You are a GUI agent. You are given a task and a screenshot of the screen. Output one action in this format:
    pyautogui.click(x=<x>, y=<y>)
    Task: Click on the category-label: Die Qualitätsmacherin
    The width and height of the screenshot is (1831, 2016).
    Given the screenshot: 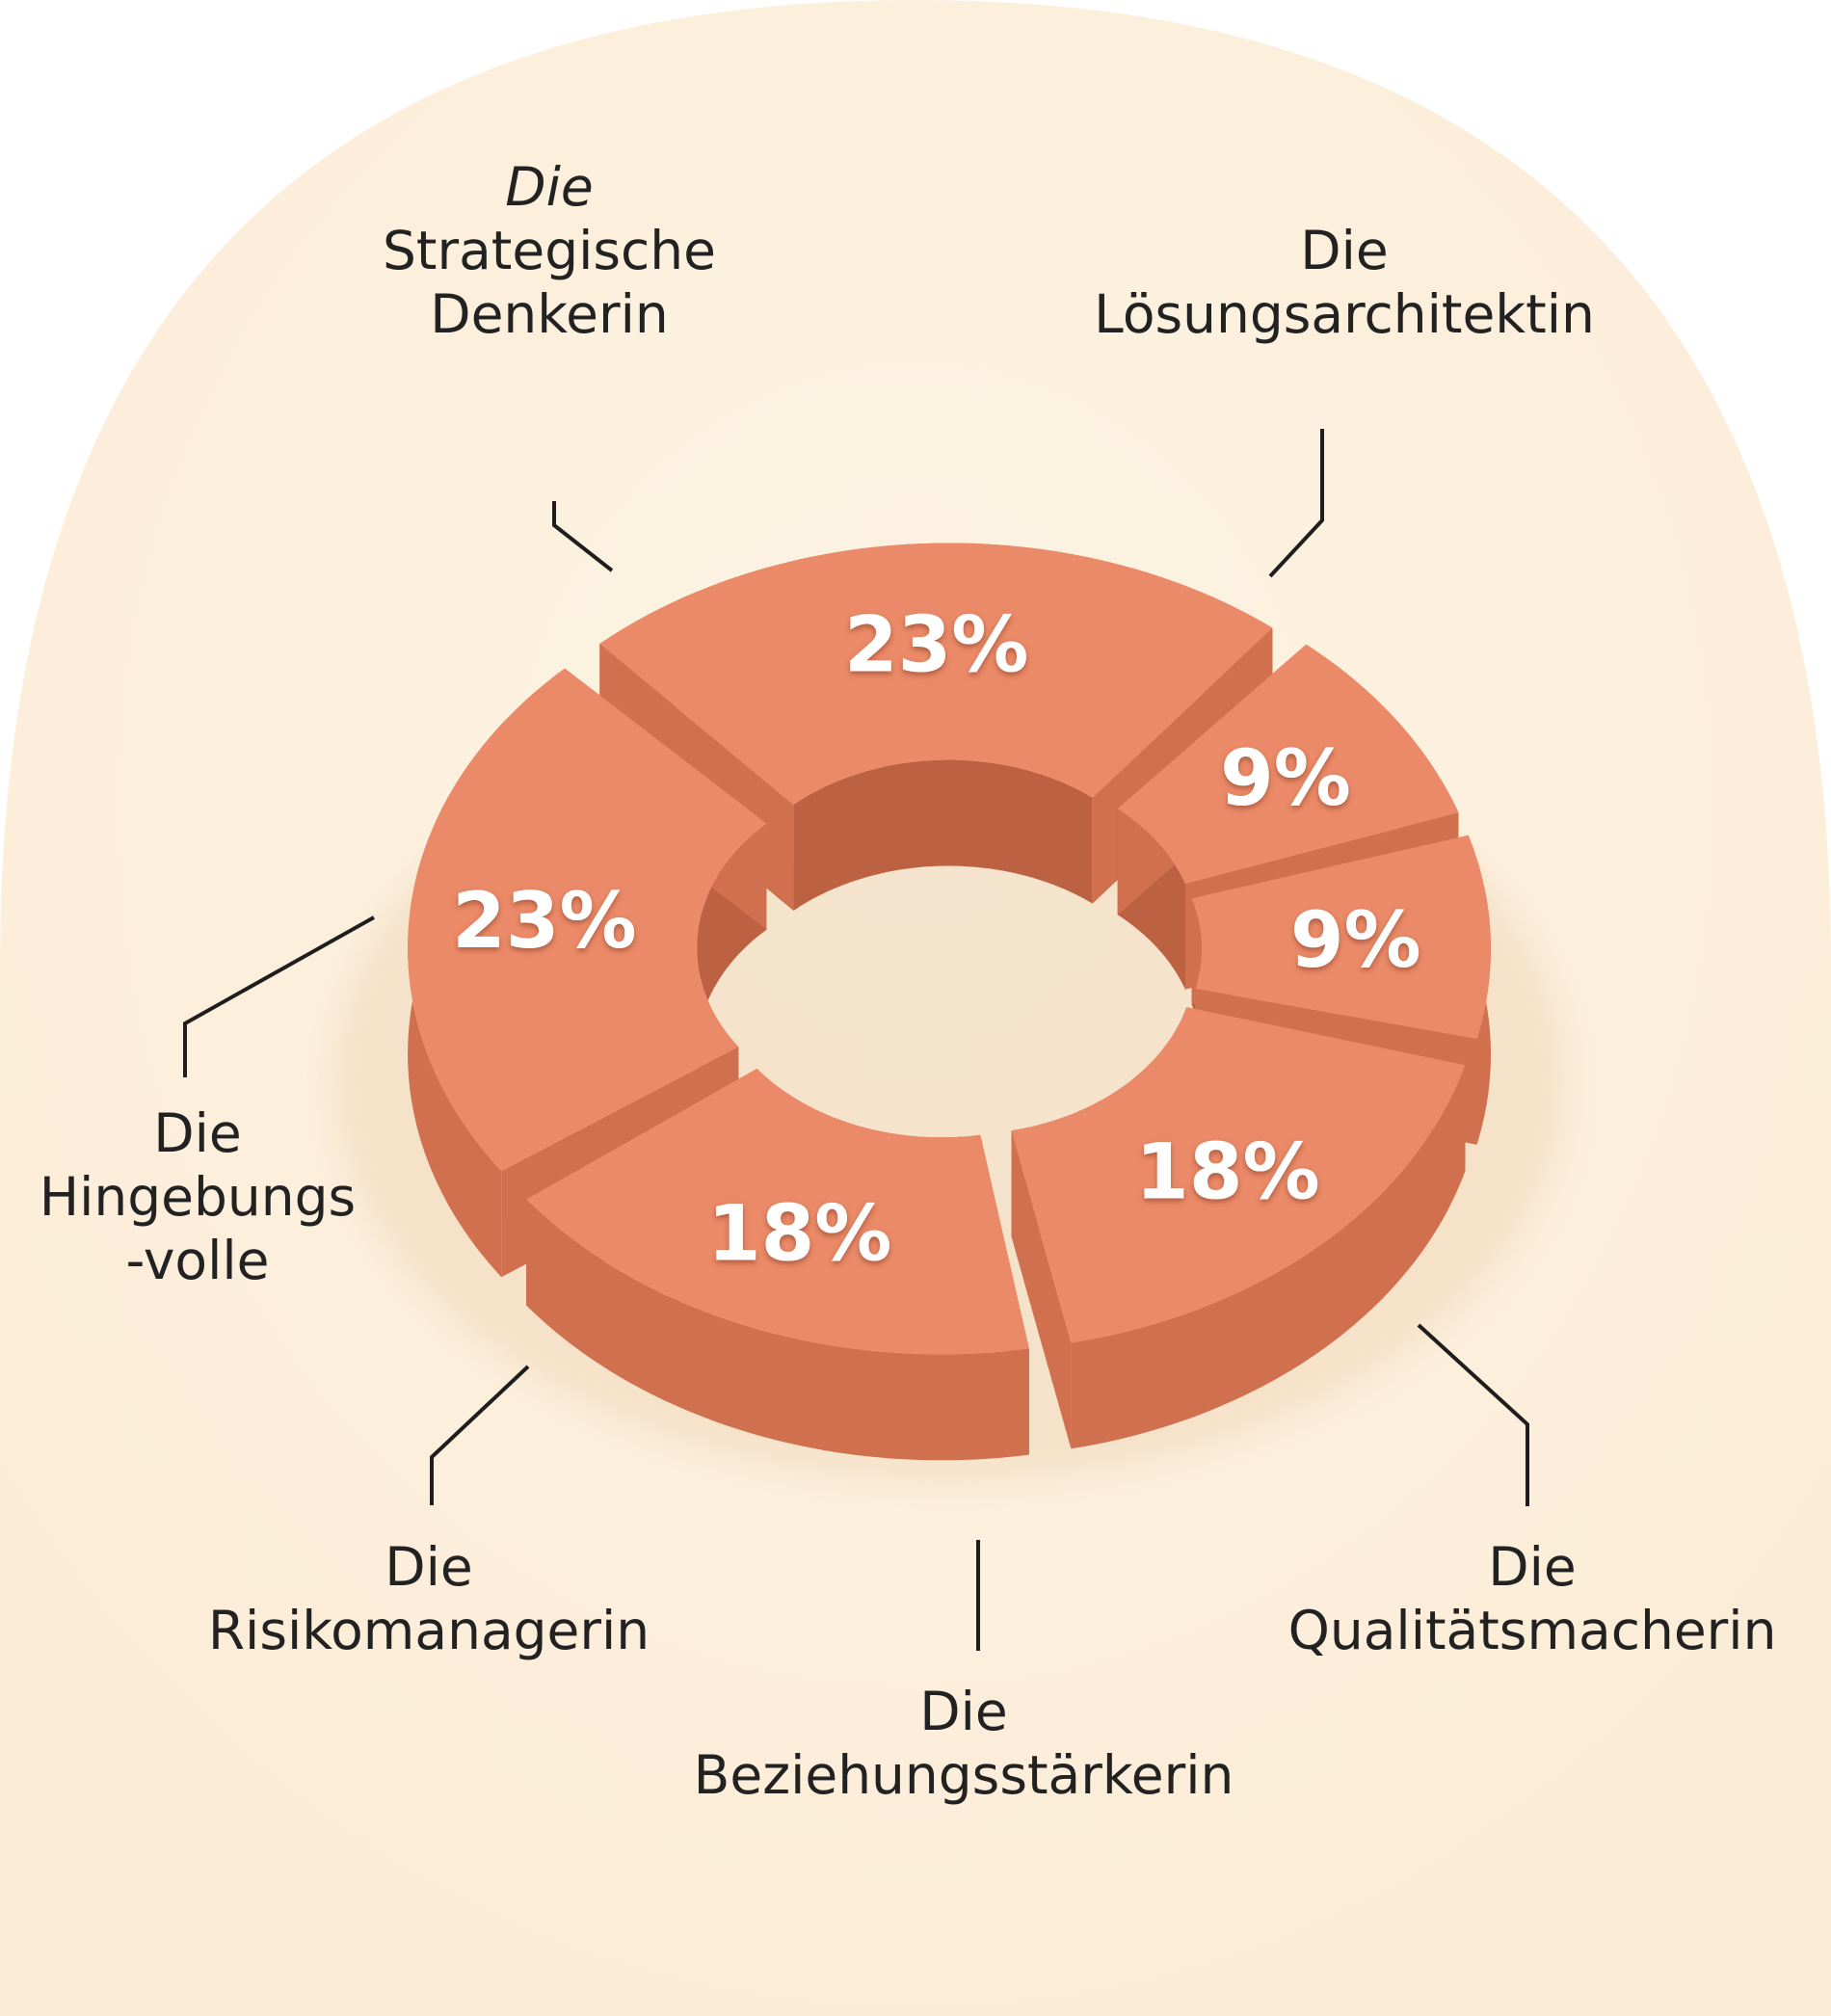 What is the action you would take?
    pyautogui.click(x=1532, y=1598)
    